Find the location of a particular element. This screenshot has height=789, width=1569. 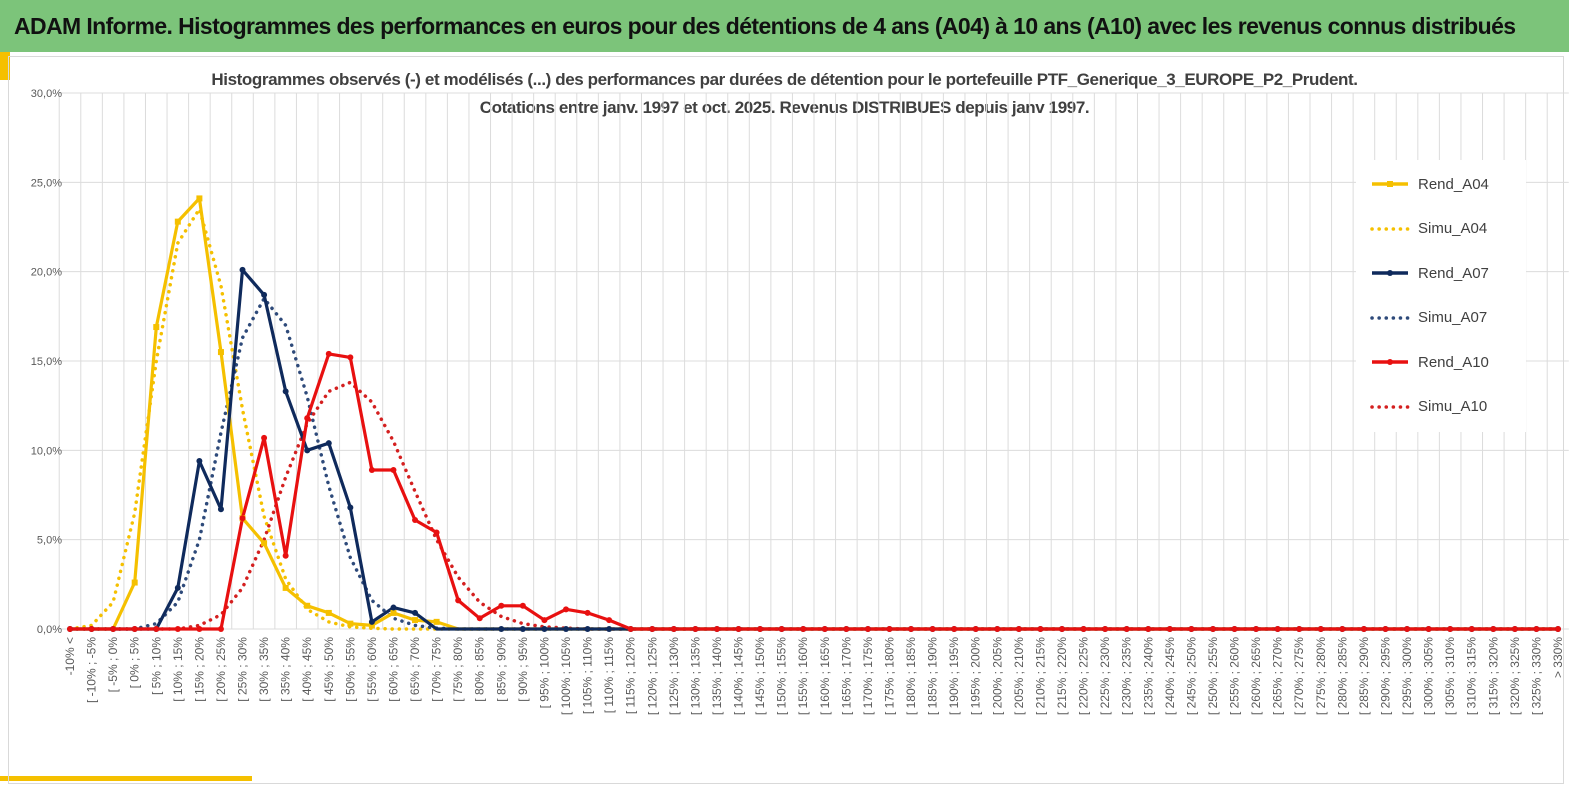

legend-label: Rend_A04 is located at coordinates (1453, 184).